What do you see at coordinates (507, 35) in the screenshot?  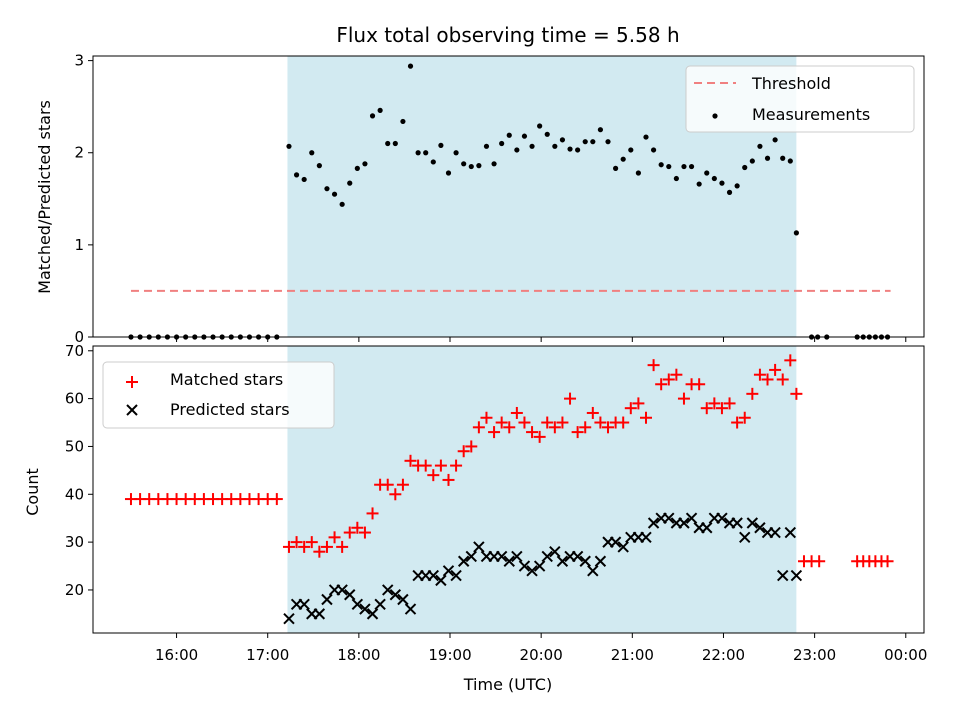 I see `chart-title: Flux total observing time = 5.58 h` at bounding box center [507, 35].